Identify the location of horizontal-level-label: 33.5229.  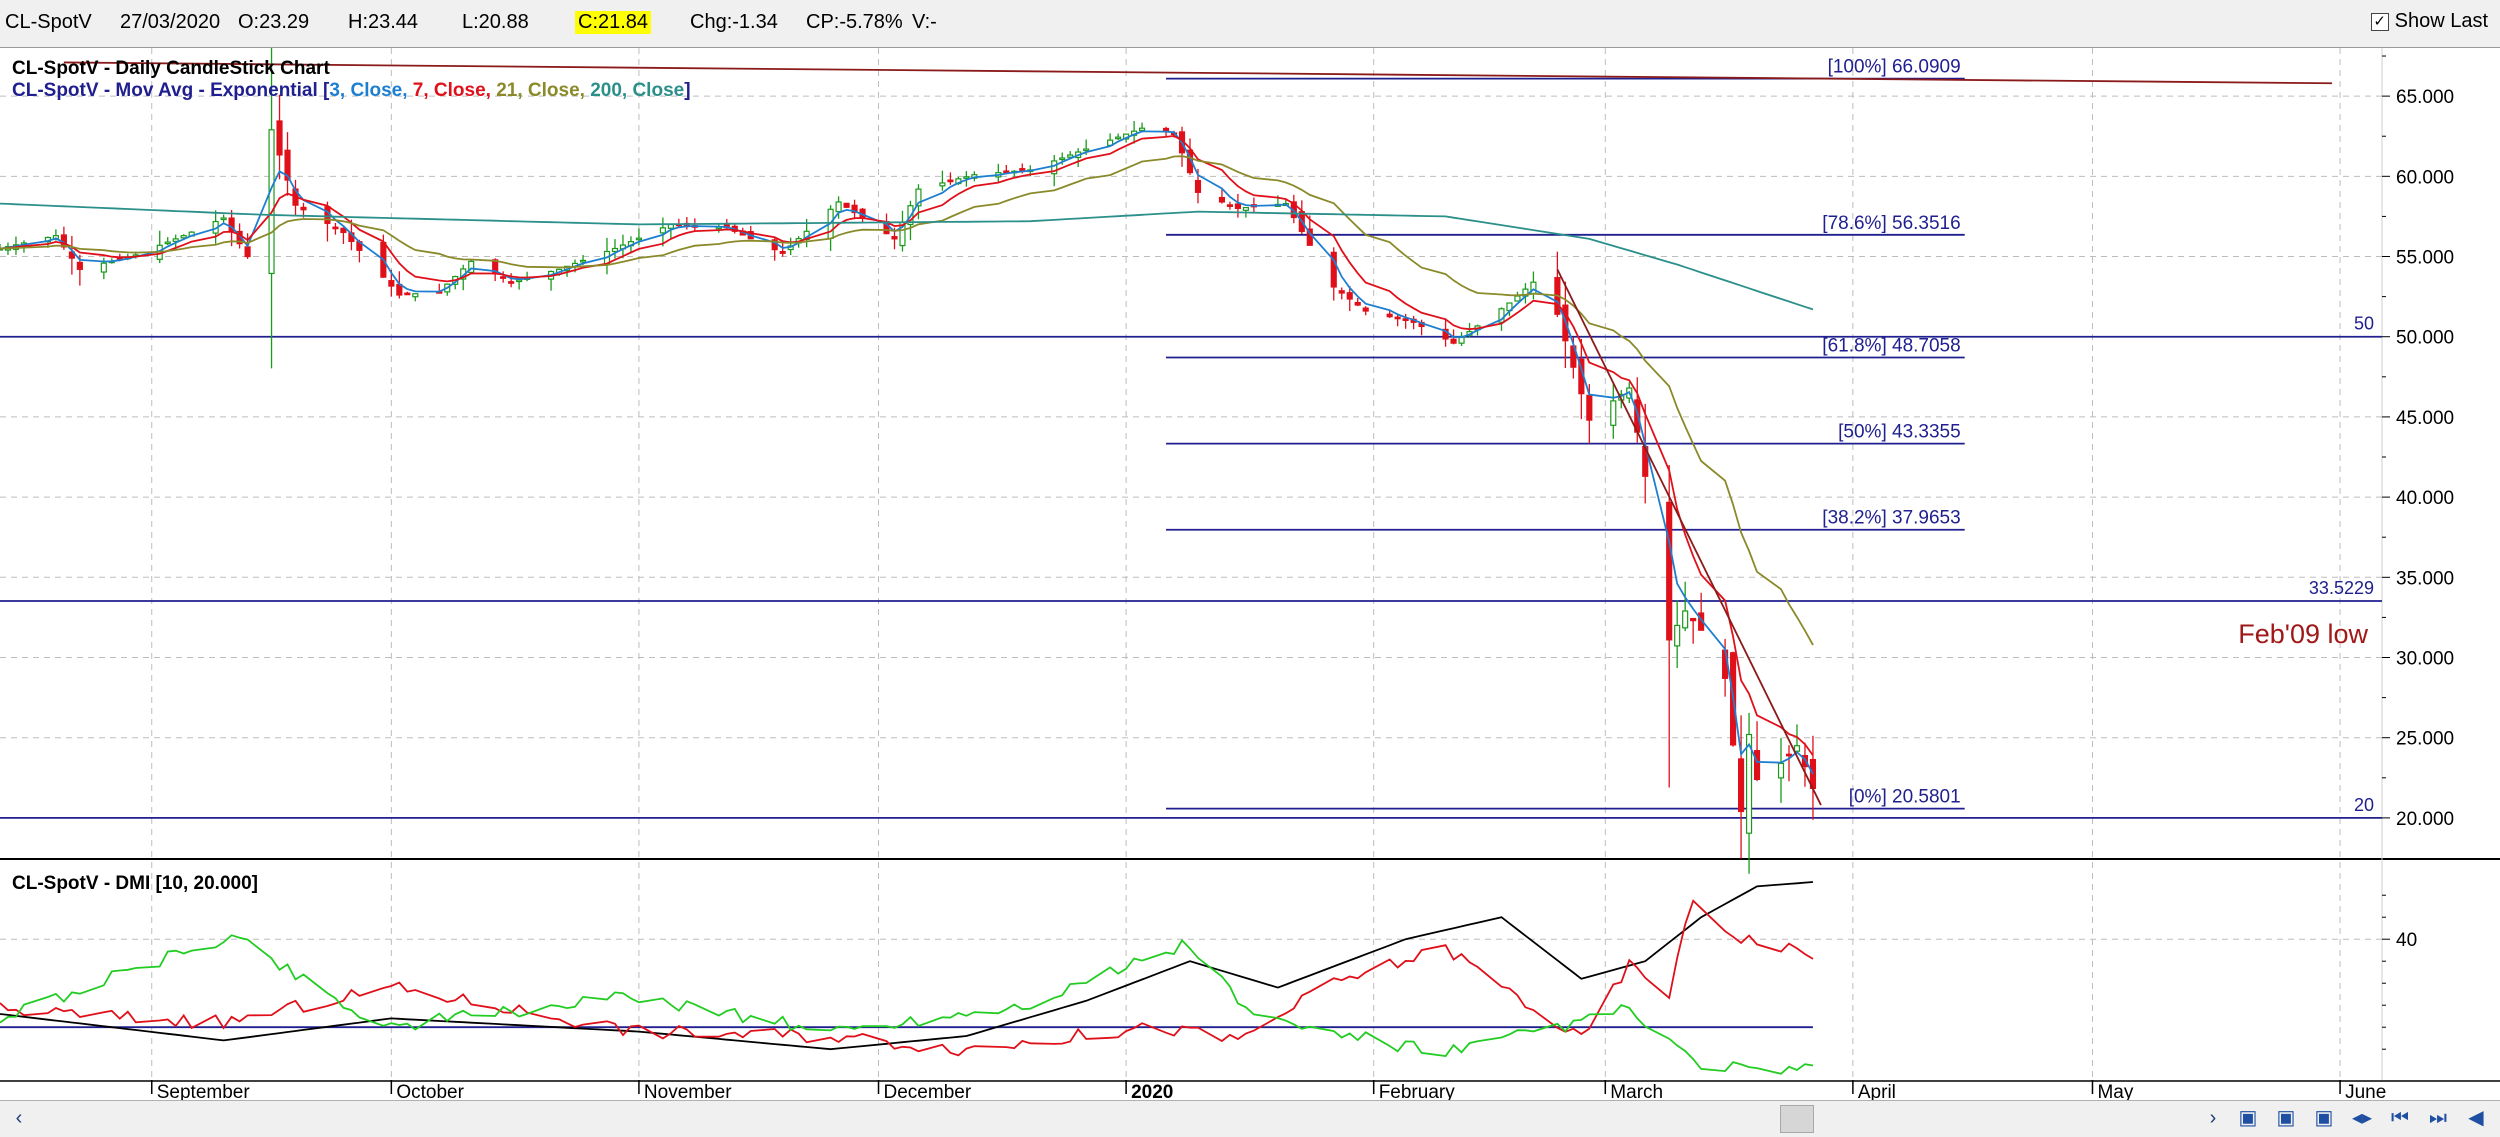
(2341, 588).